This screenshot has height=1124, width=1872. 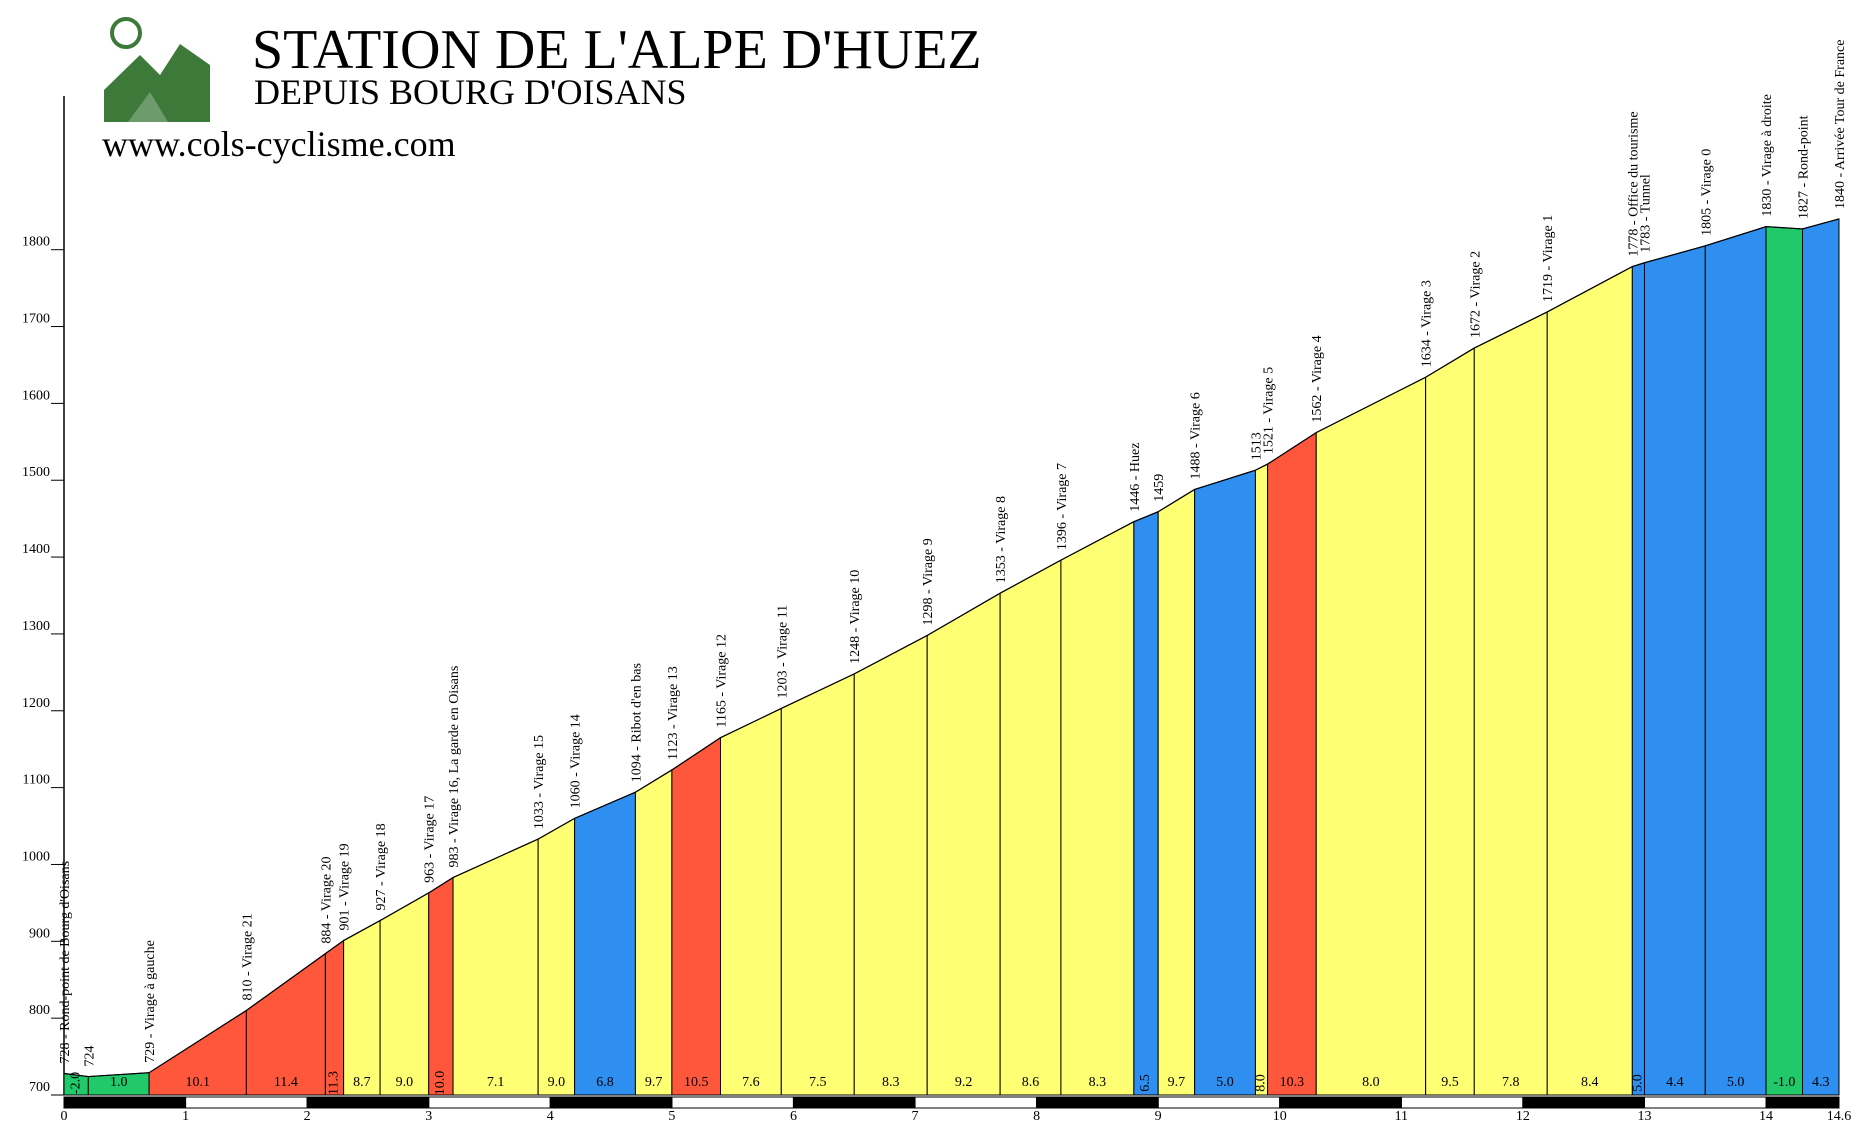 I want to click on gradient-label: 8.7, so click(x=362, y=1082).